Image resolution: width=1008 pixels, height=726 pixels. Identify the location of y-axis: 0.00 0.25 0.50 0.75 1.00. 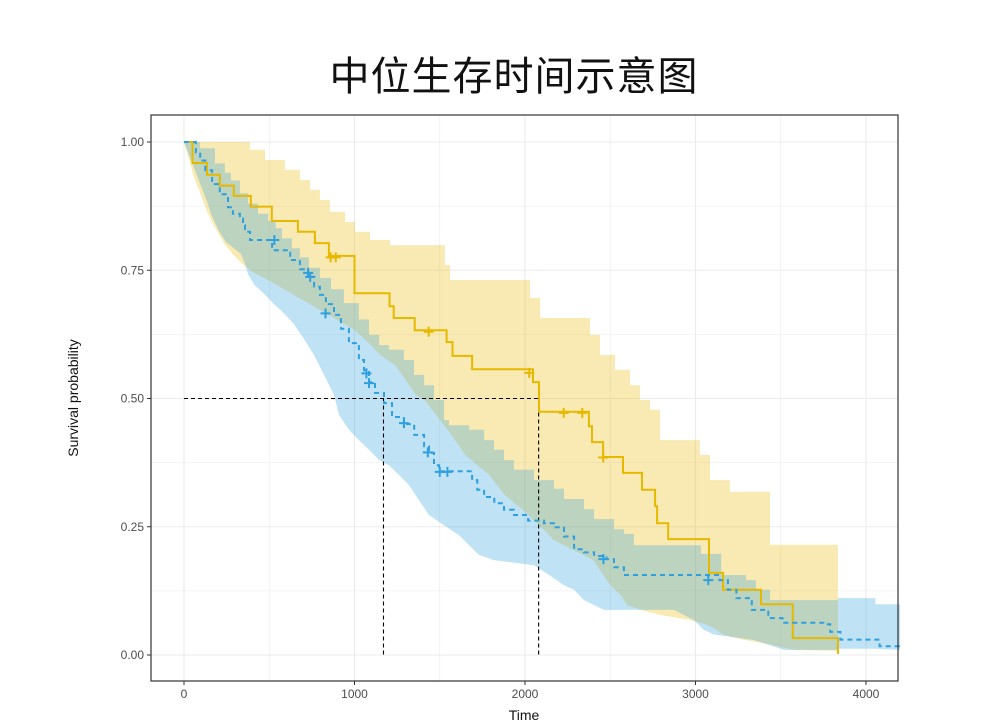
(136, 398).